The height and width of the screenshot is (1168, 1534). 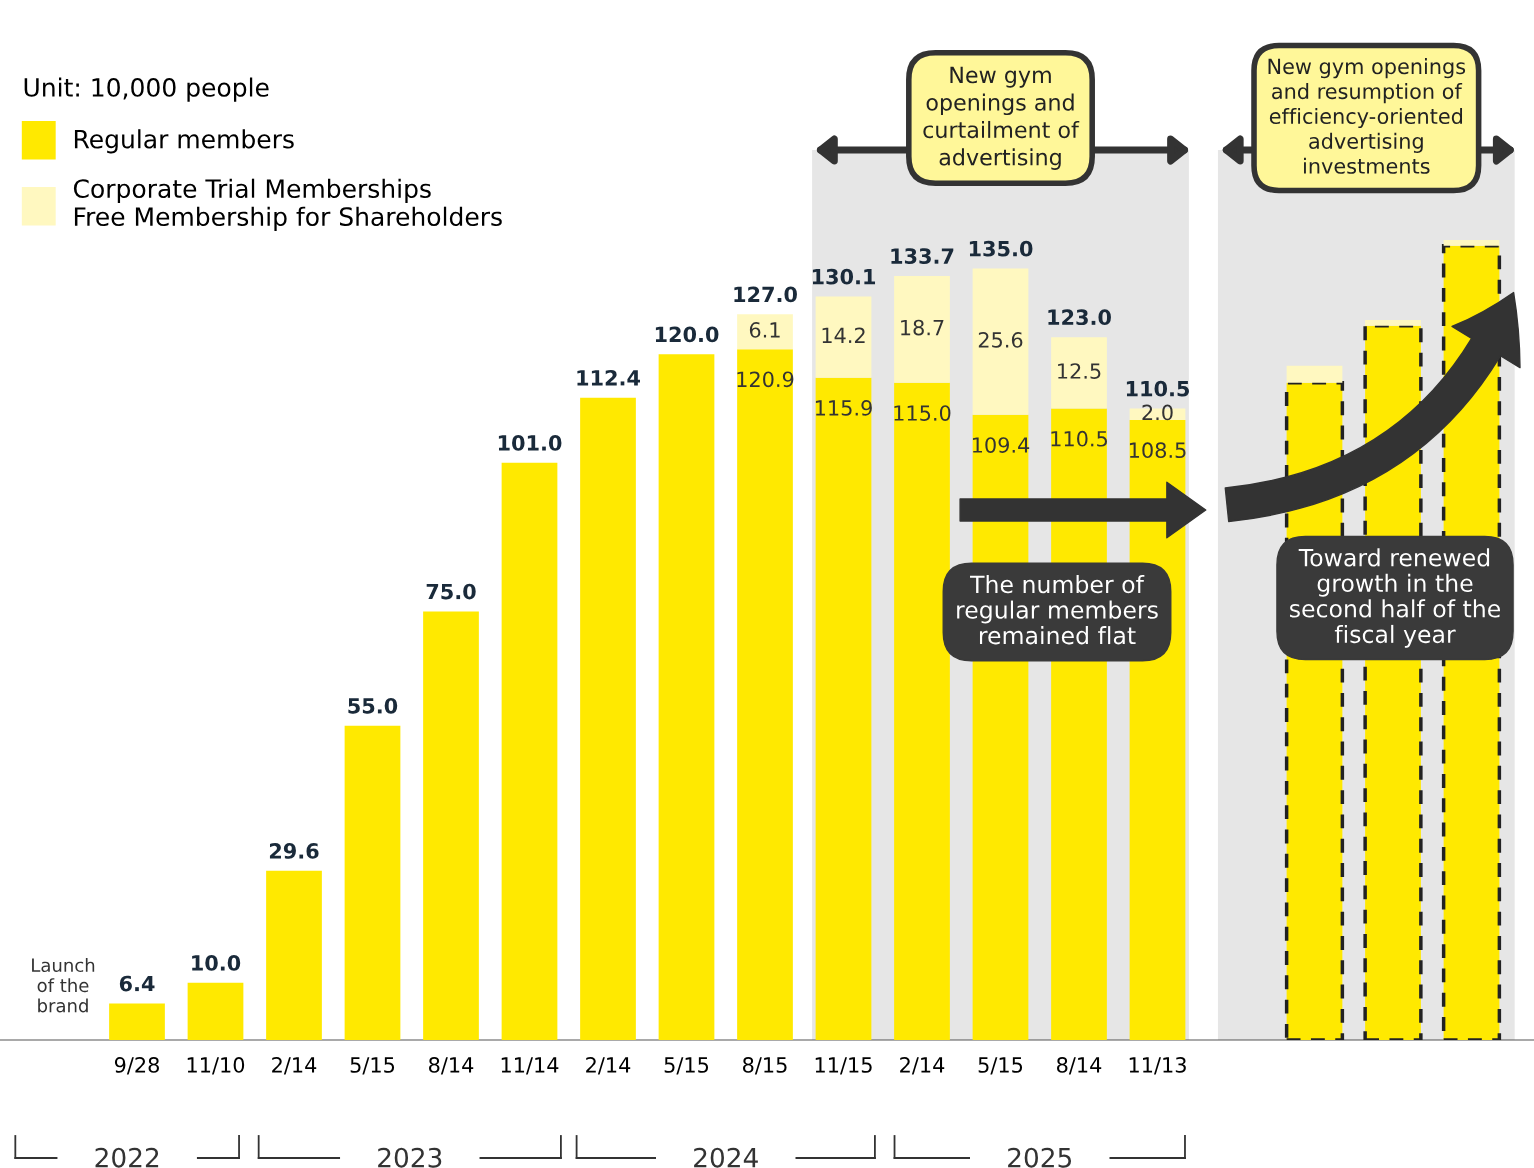 I want to click on legend-label: Corporate Trial Memberships Free Membership for Shareholders, so click(x=287, y=204).